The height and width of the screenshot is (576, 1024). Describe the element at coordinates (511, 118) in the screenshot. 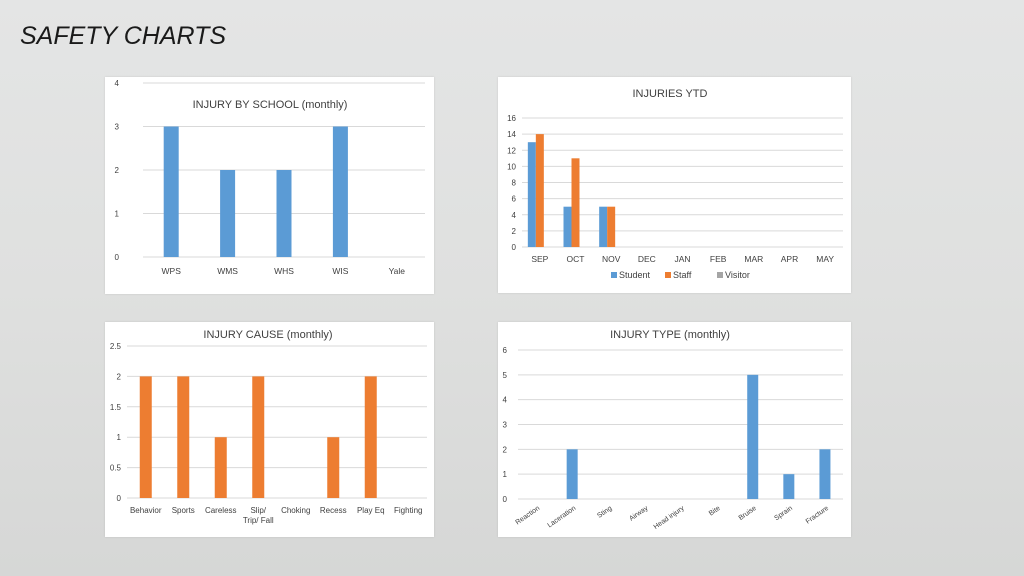

I see `y-tick-label: 16` at that location.